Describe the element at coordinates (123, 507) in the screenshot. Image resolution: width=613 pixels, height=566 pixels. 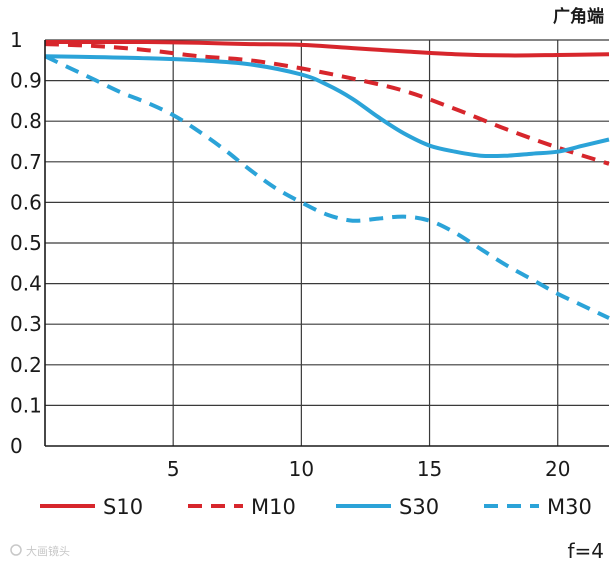
I see `legend-label-s10: S10` at that location.